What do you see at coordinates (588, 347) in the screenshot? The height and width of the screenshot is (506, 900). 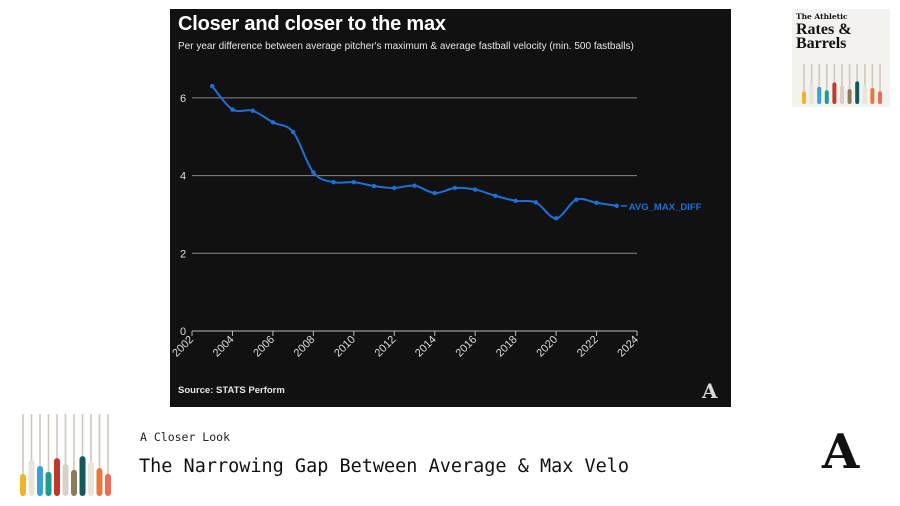 I see `x-tick-label: 2022` at bounding box center [588, 347].